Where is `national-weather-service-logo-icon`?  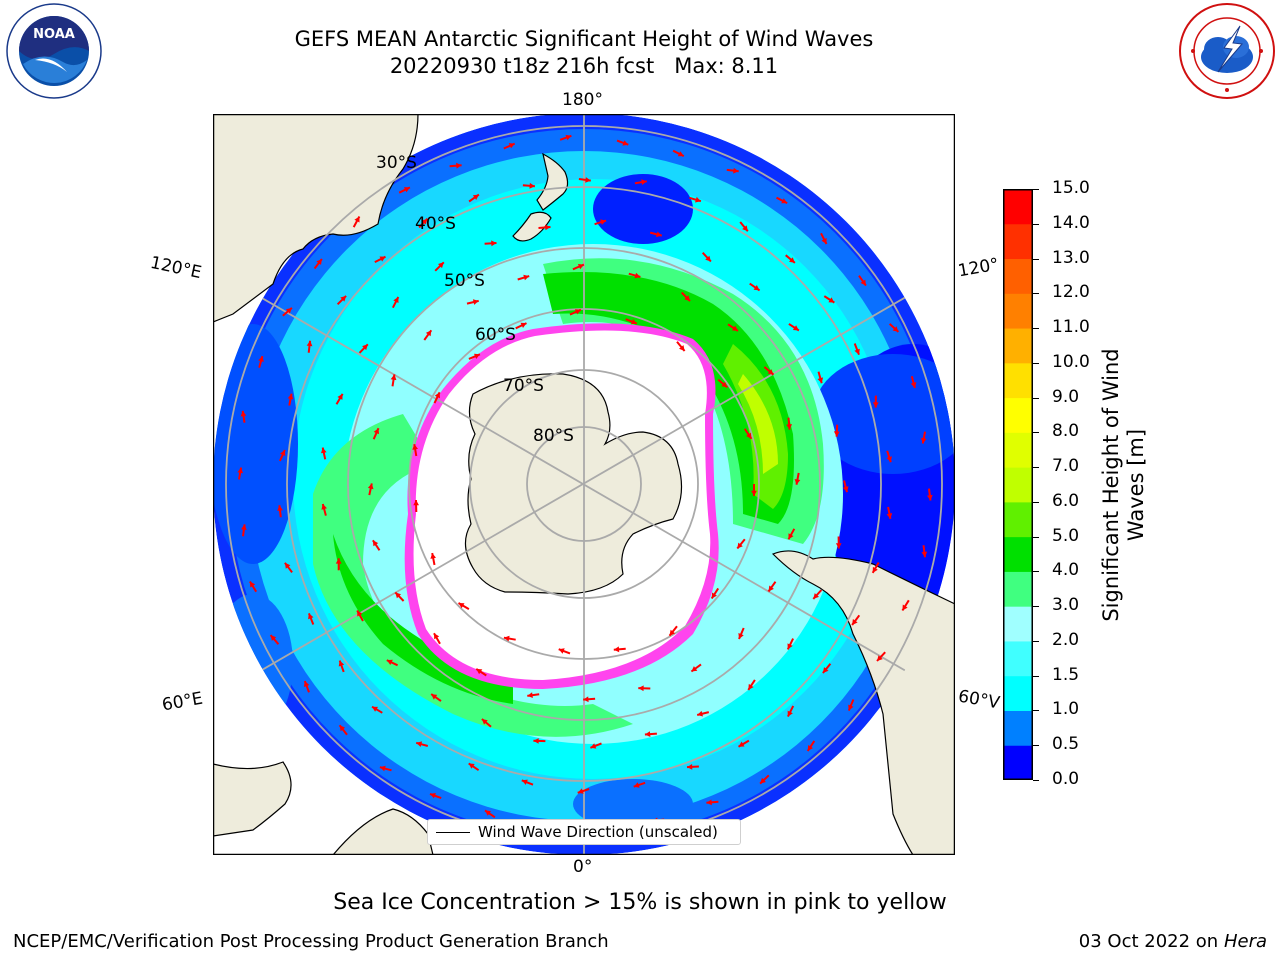
national-weather-service-logo-icon is located at coordinates (1227, 51).